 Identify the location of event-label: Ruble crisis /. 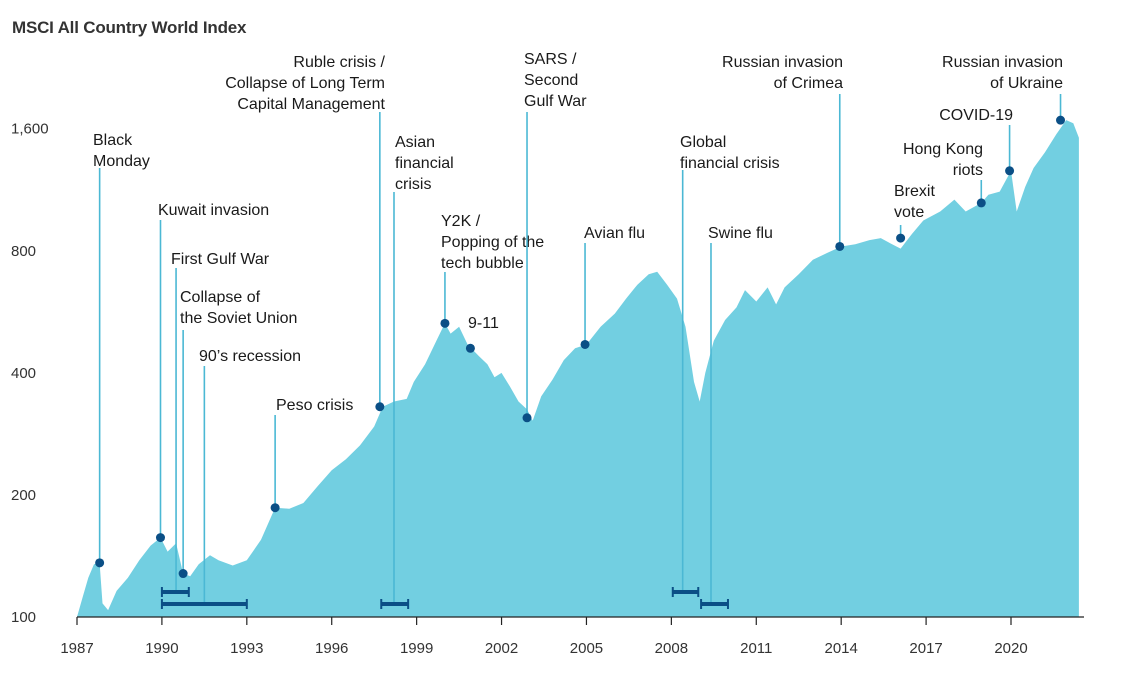
(339, 62).